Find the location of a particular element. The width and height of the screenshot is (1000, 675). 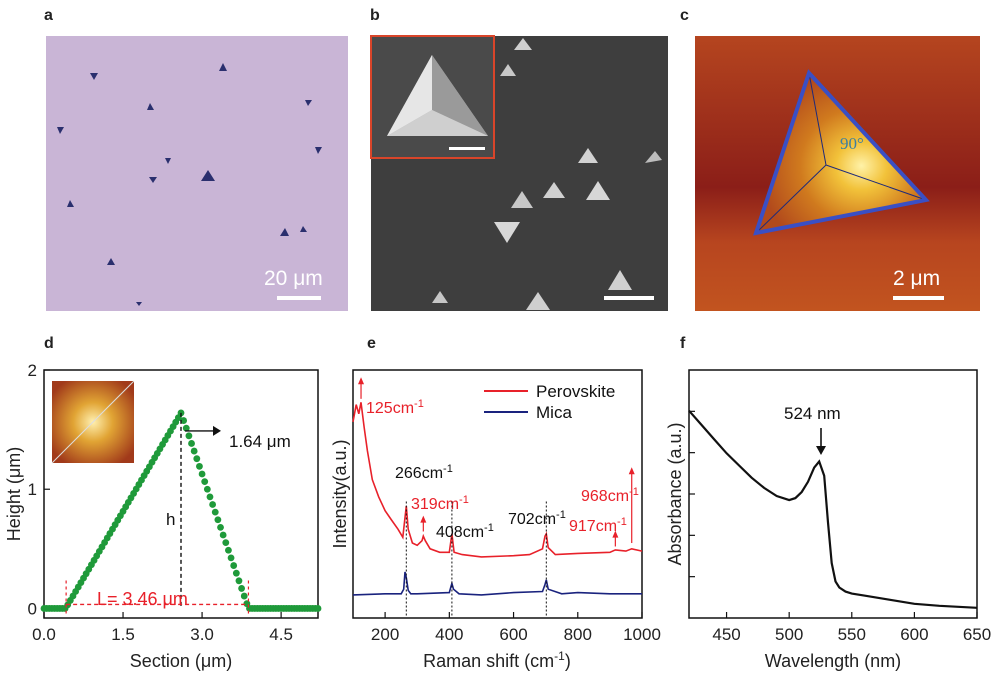

f-xtick-label: 500 is located at coordinates (789, 634).